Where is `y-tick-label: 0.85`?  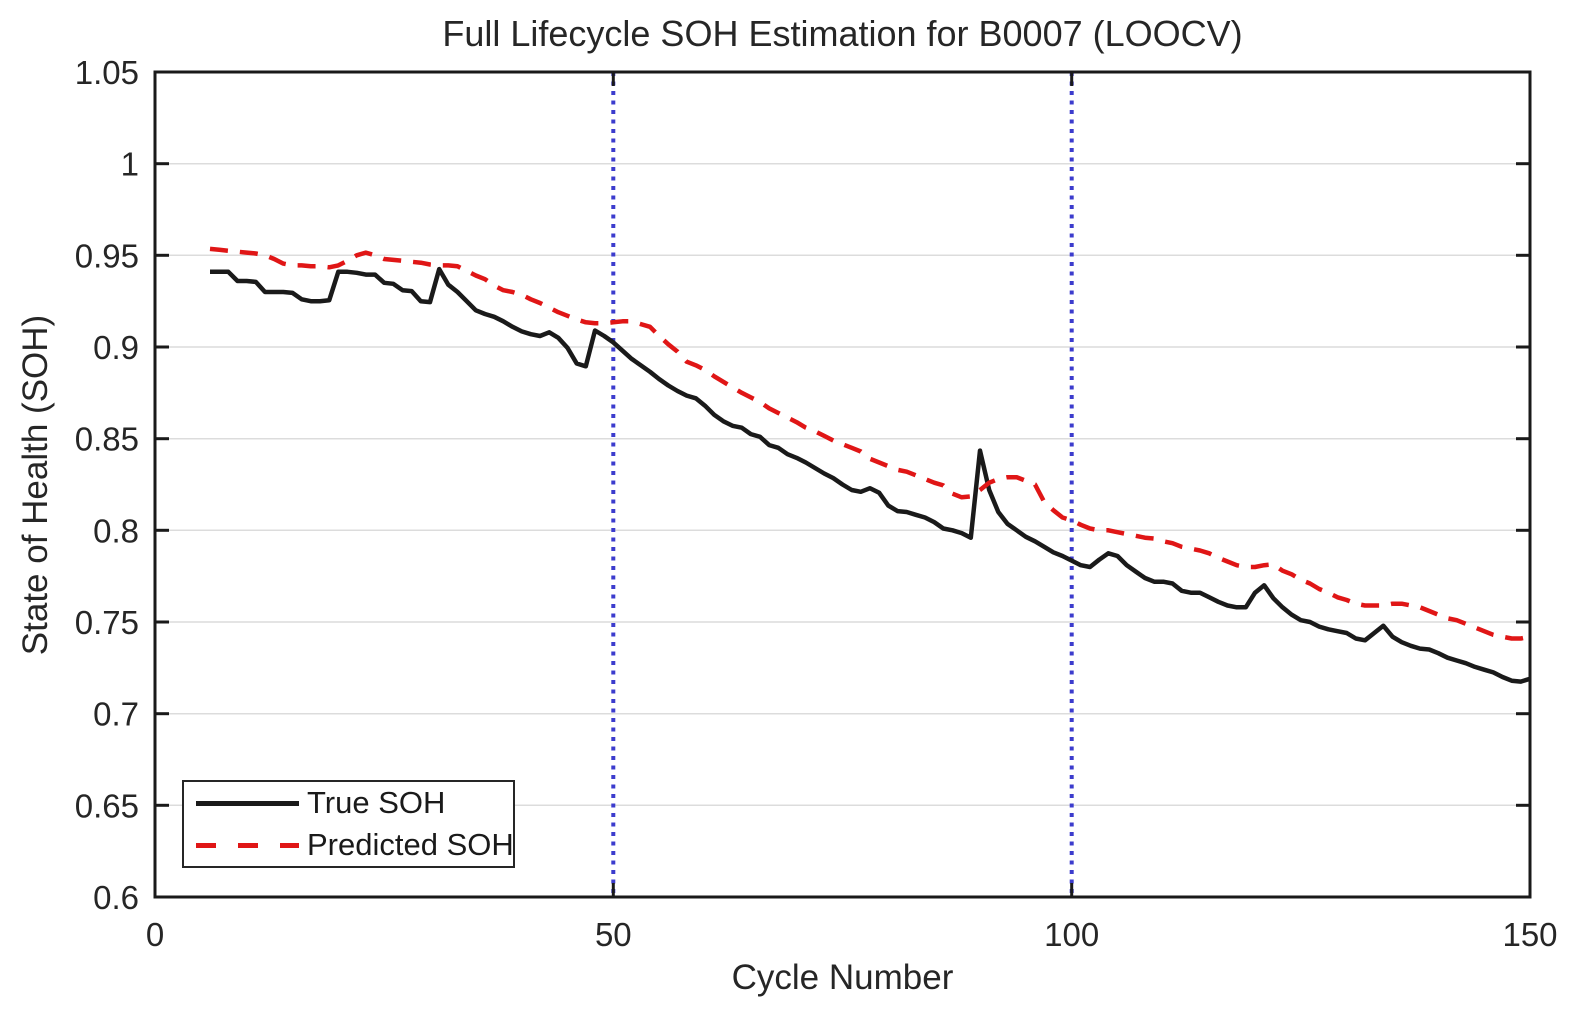 y-tick-label: 0.85 is located at coordinates (107, 439).